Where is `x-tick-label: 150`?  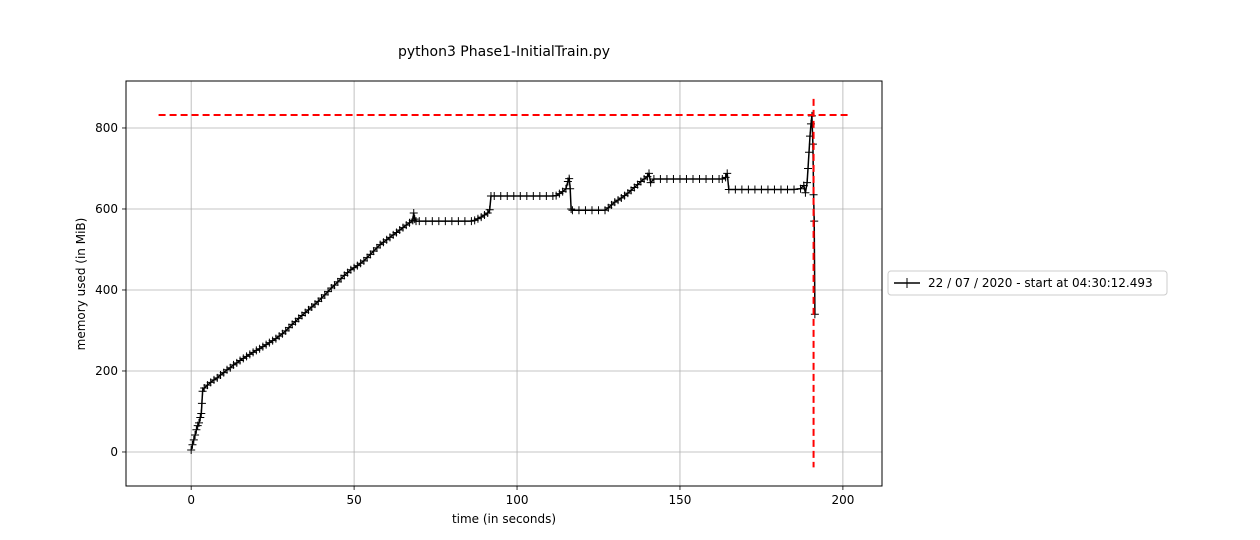
x-tick-label: 150 is located at coordinates (680, 500).